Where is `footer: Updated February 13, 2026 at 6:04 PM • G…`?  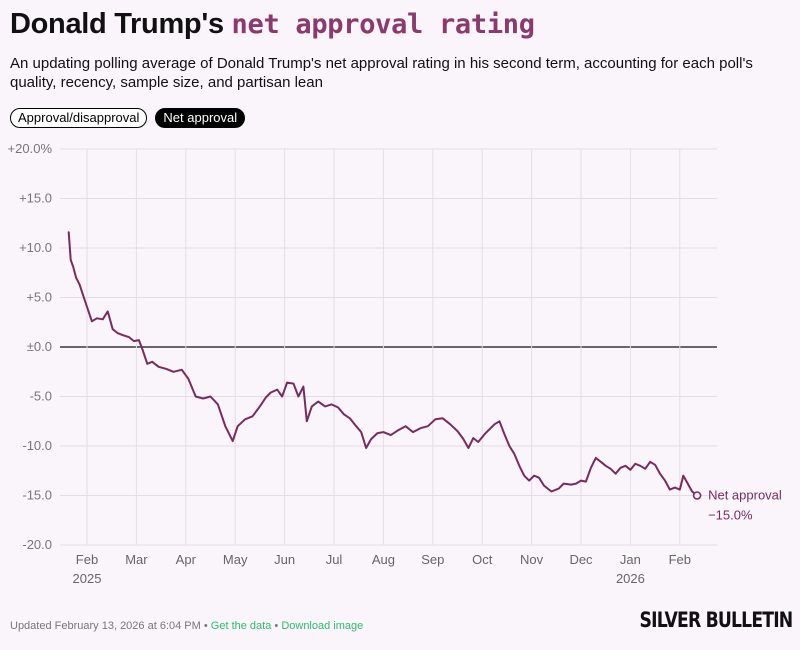
footer: Updated February 13, 2026 at 6:04 PM • G… is located at coordinates (186, 626).